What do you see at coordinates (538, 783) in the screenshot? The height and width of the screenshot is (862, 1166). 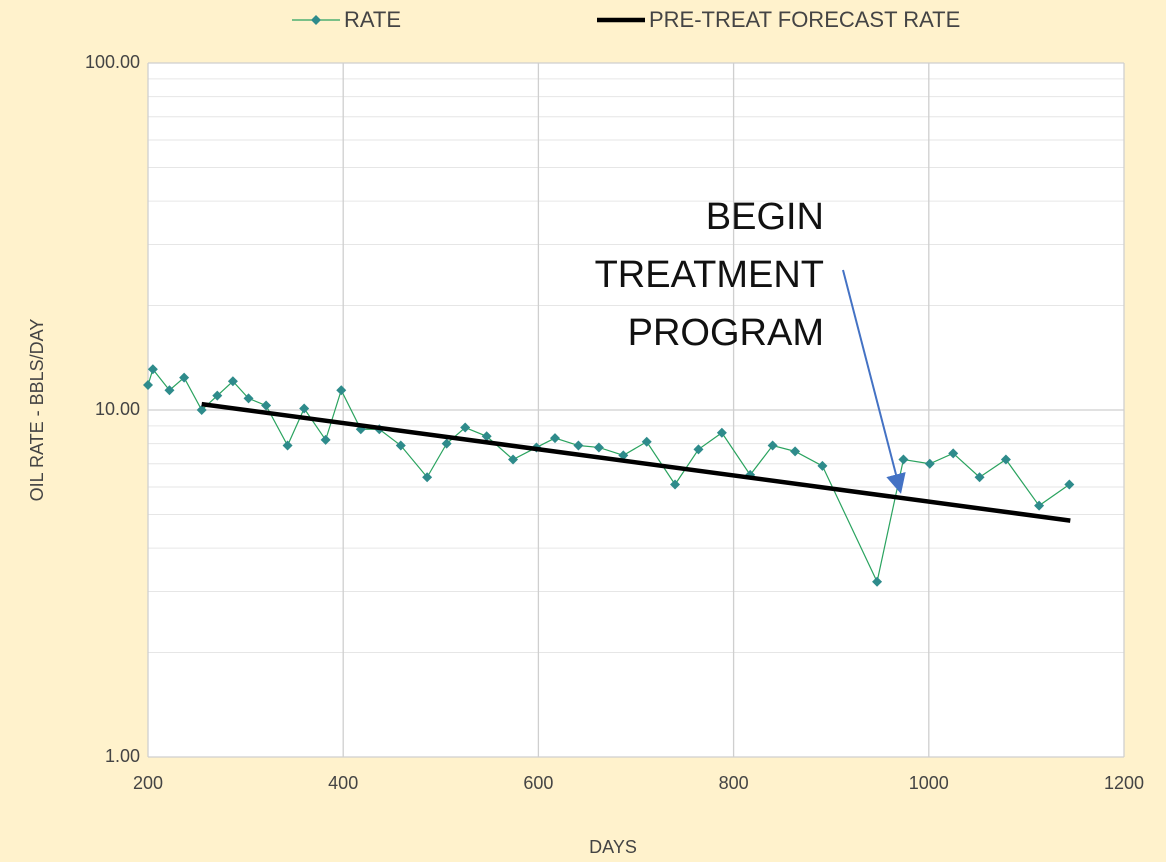 I see `x-tick-label: 600` at bounding box center [538, 783].